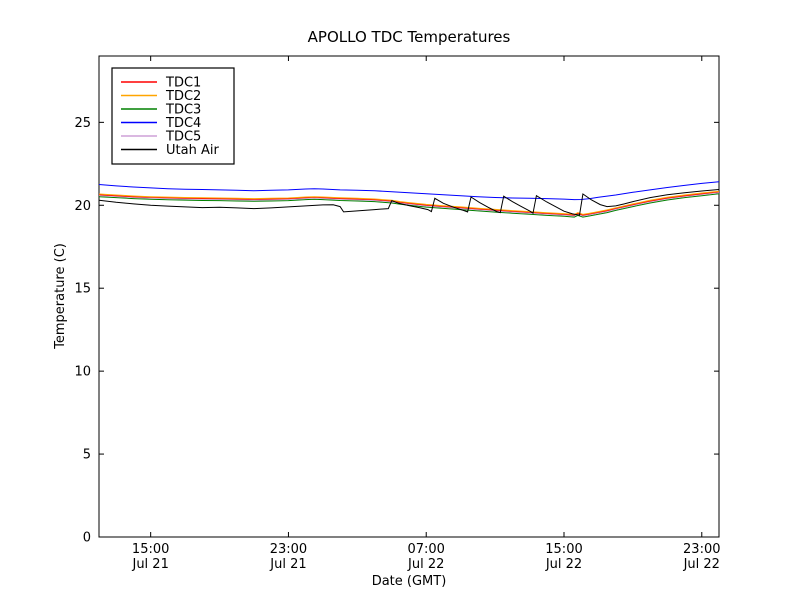  I want to click on series-line-tdc1, so click(409, 203).